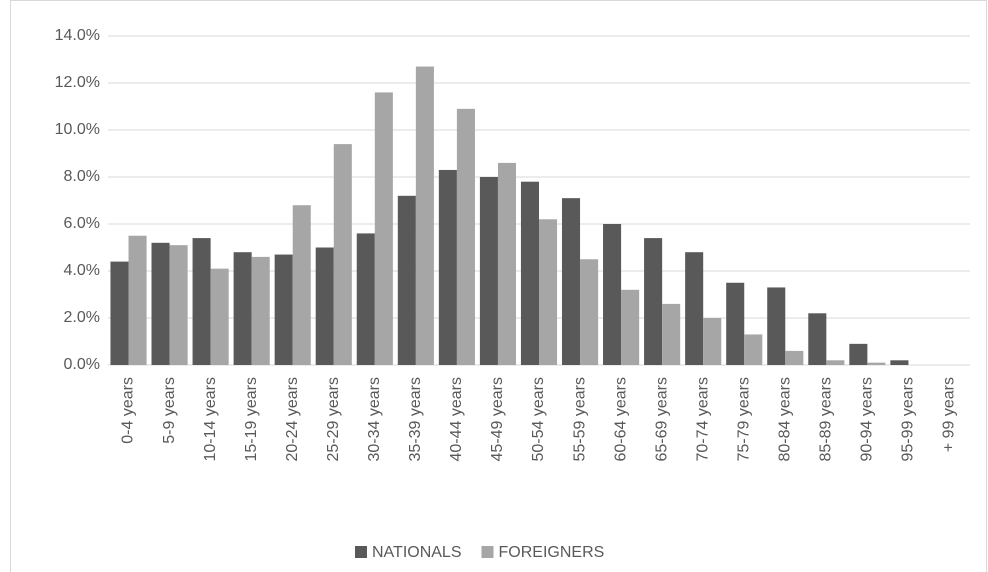 The height and width of the screenshot is (572, 988). Describe the element at coordinates (949, 414) in the screenshot. I see `x-tick-label: + 99 years` at that location.